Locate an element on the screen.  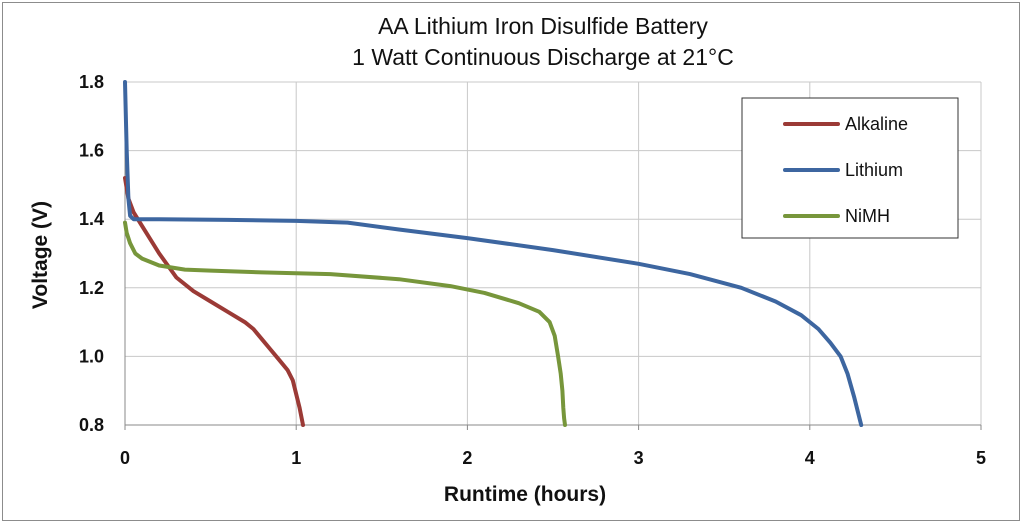
legend: Alkaline Lithium NiMH is located at coordinates (850, 168).